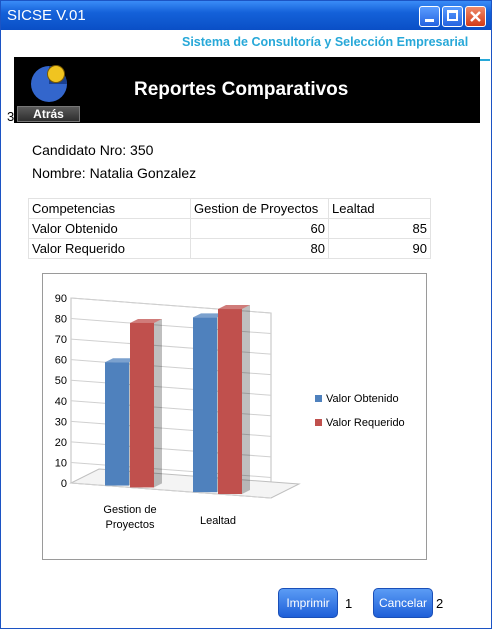  I want to click on table-header-cell: Lealtad, so click(379, 208).